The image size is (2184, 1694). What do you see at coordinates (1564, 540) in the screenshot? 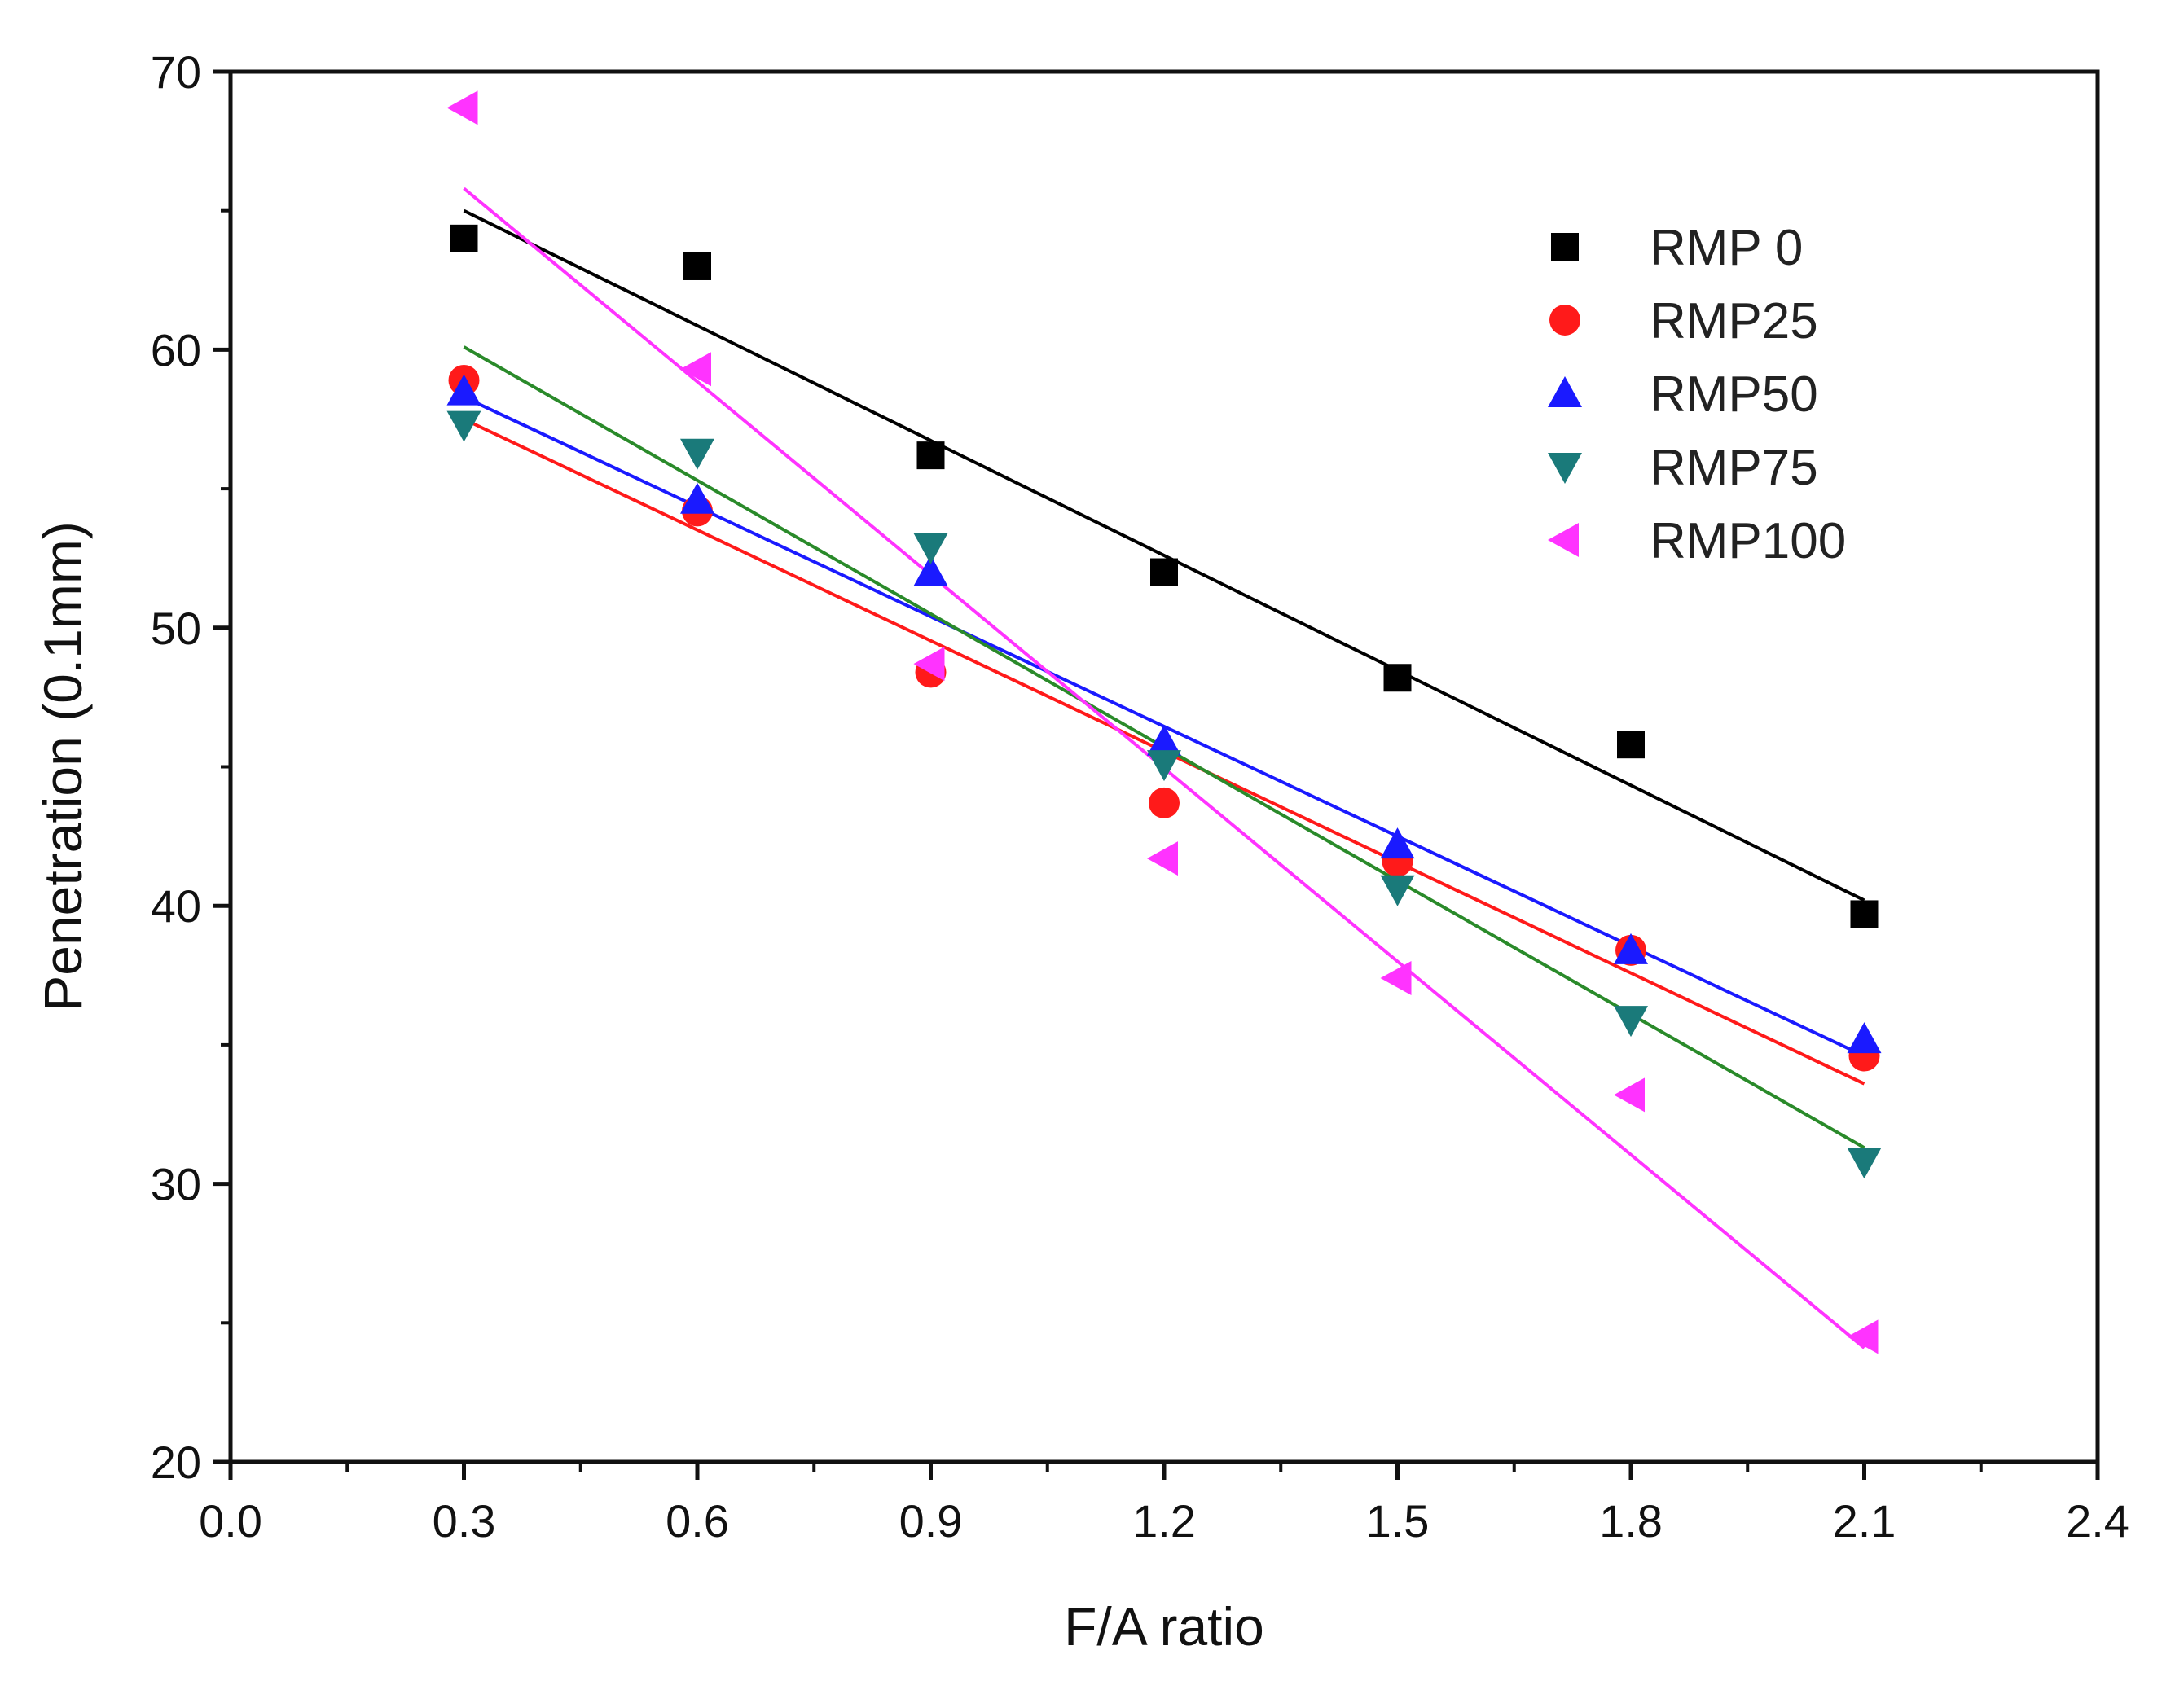
I see `legend-marker-rmp100` at bounding box center [1564, 540].